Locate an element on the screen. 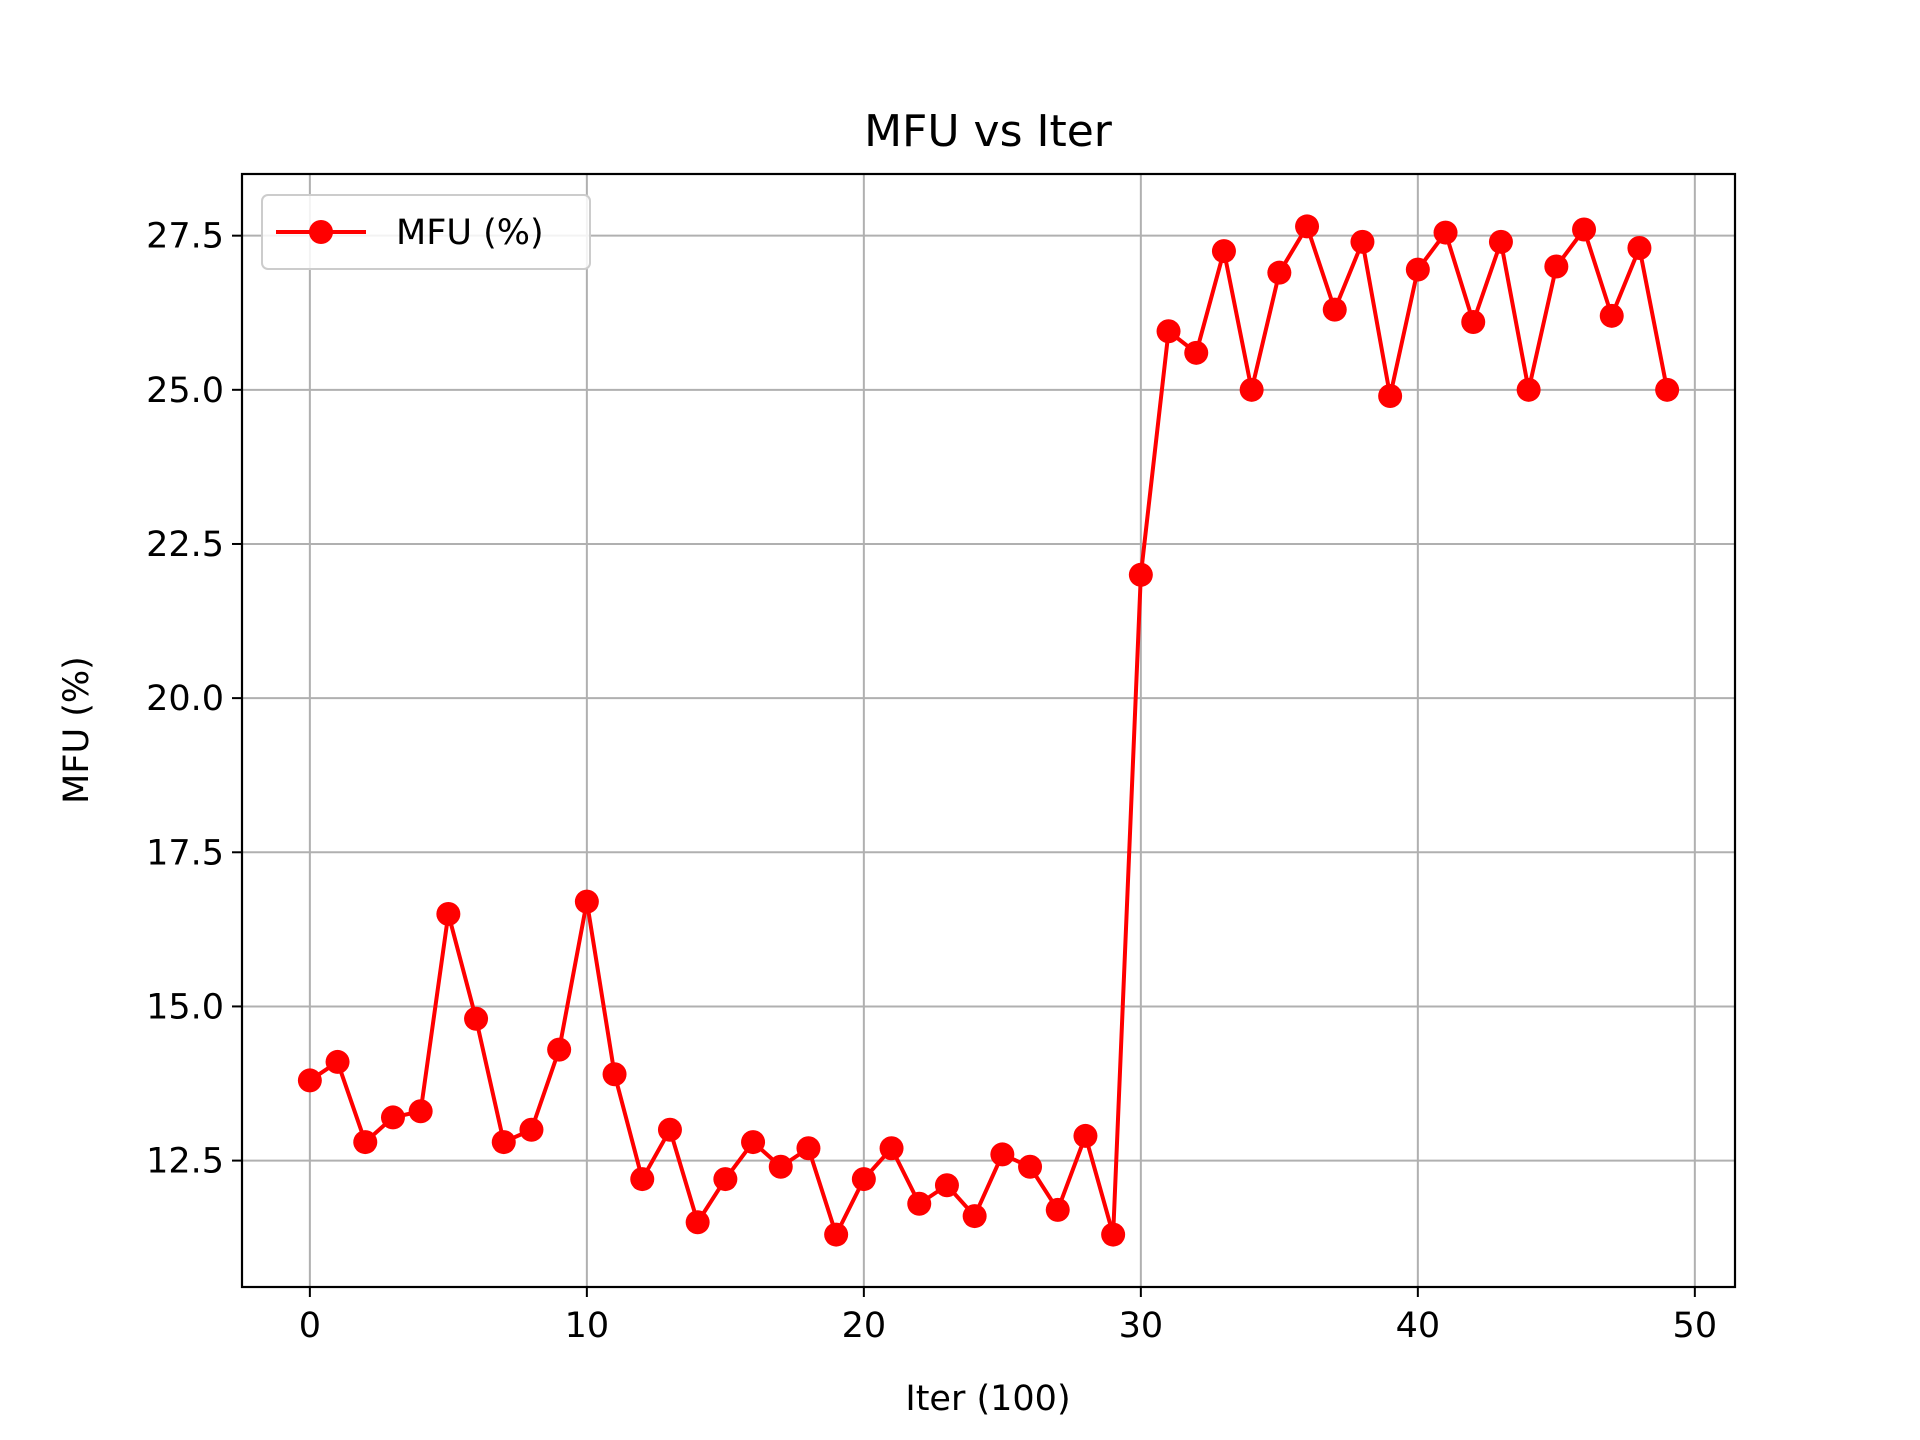 The image size is (1920, 1440). x-tick-label: 30 is located at coordinates (1141, 1326).